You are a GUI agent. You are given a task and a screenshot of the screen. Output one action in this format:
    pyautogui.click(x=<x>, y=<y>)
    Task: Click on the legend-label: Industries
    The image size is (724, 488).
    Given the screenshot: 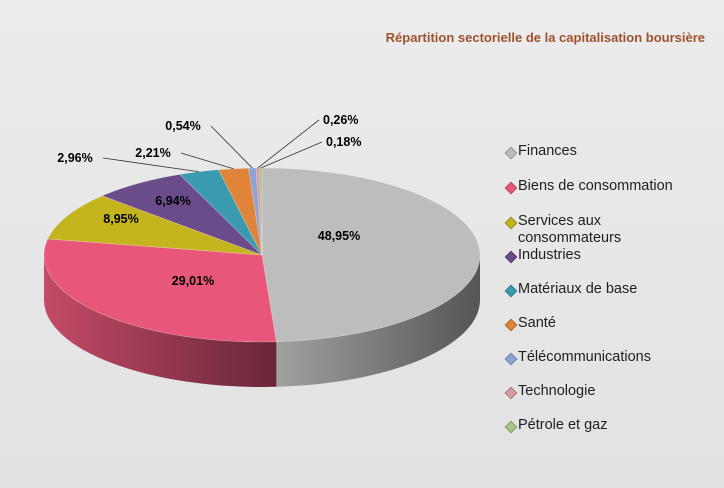 What is the action you would take?
    pyautogui.click(x=549, y=255)
    